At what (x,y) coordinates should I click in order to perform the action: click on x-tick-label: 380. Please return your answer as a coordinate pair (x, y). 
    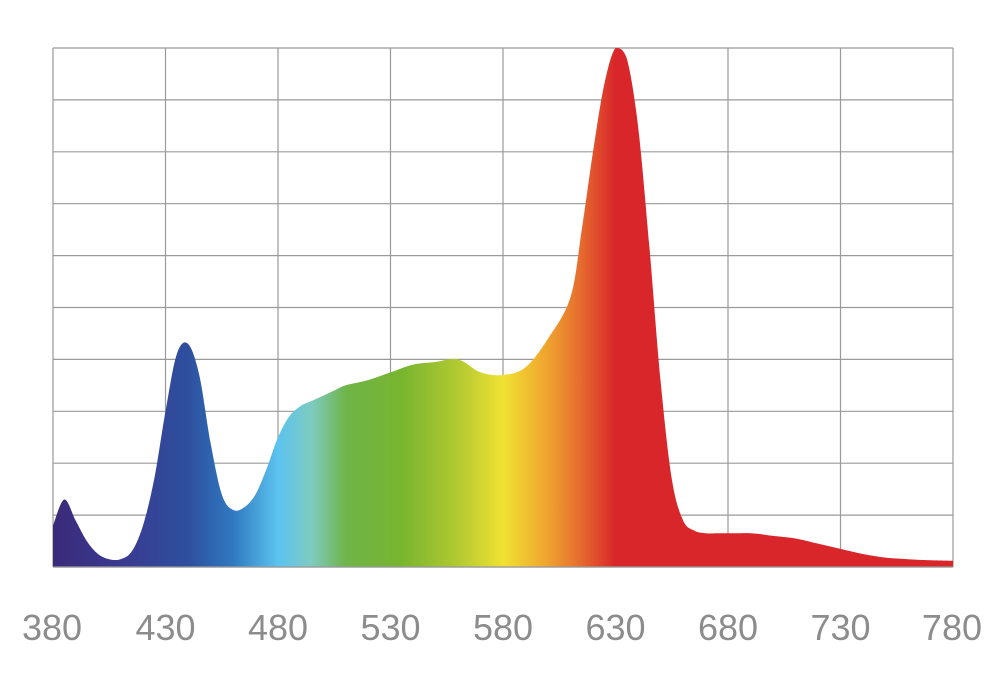
    Looking at the image, I should click on (52, 627).